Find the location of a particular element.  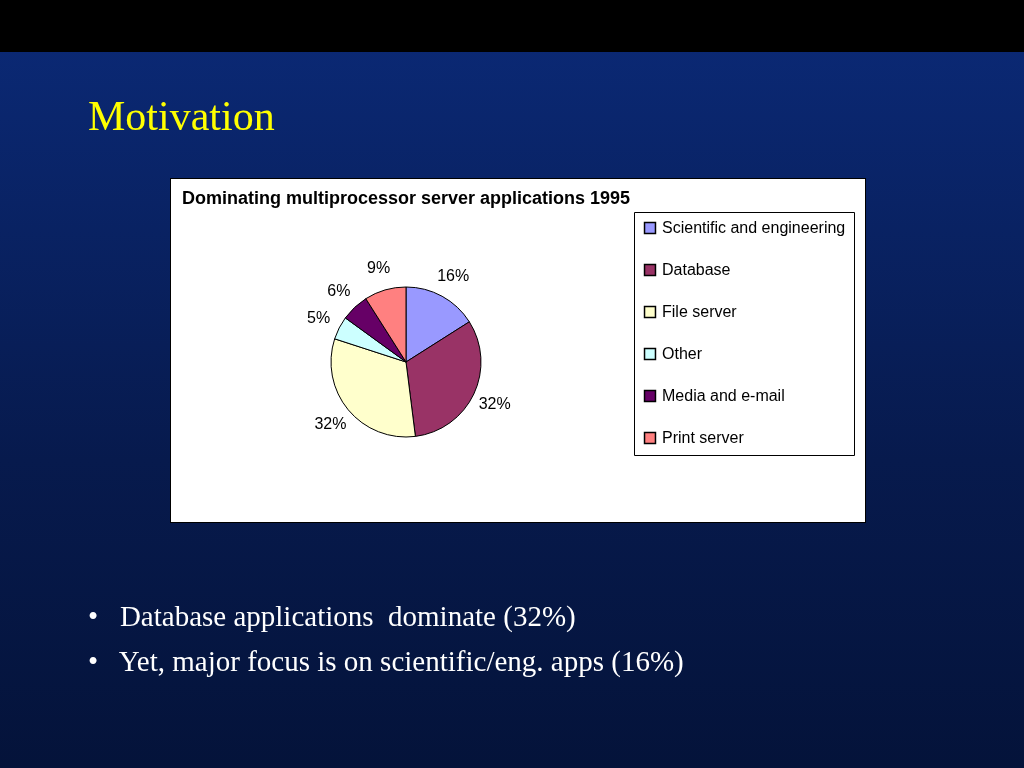

data-label: 6% is located at coordinates (339, 290).